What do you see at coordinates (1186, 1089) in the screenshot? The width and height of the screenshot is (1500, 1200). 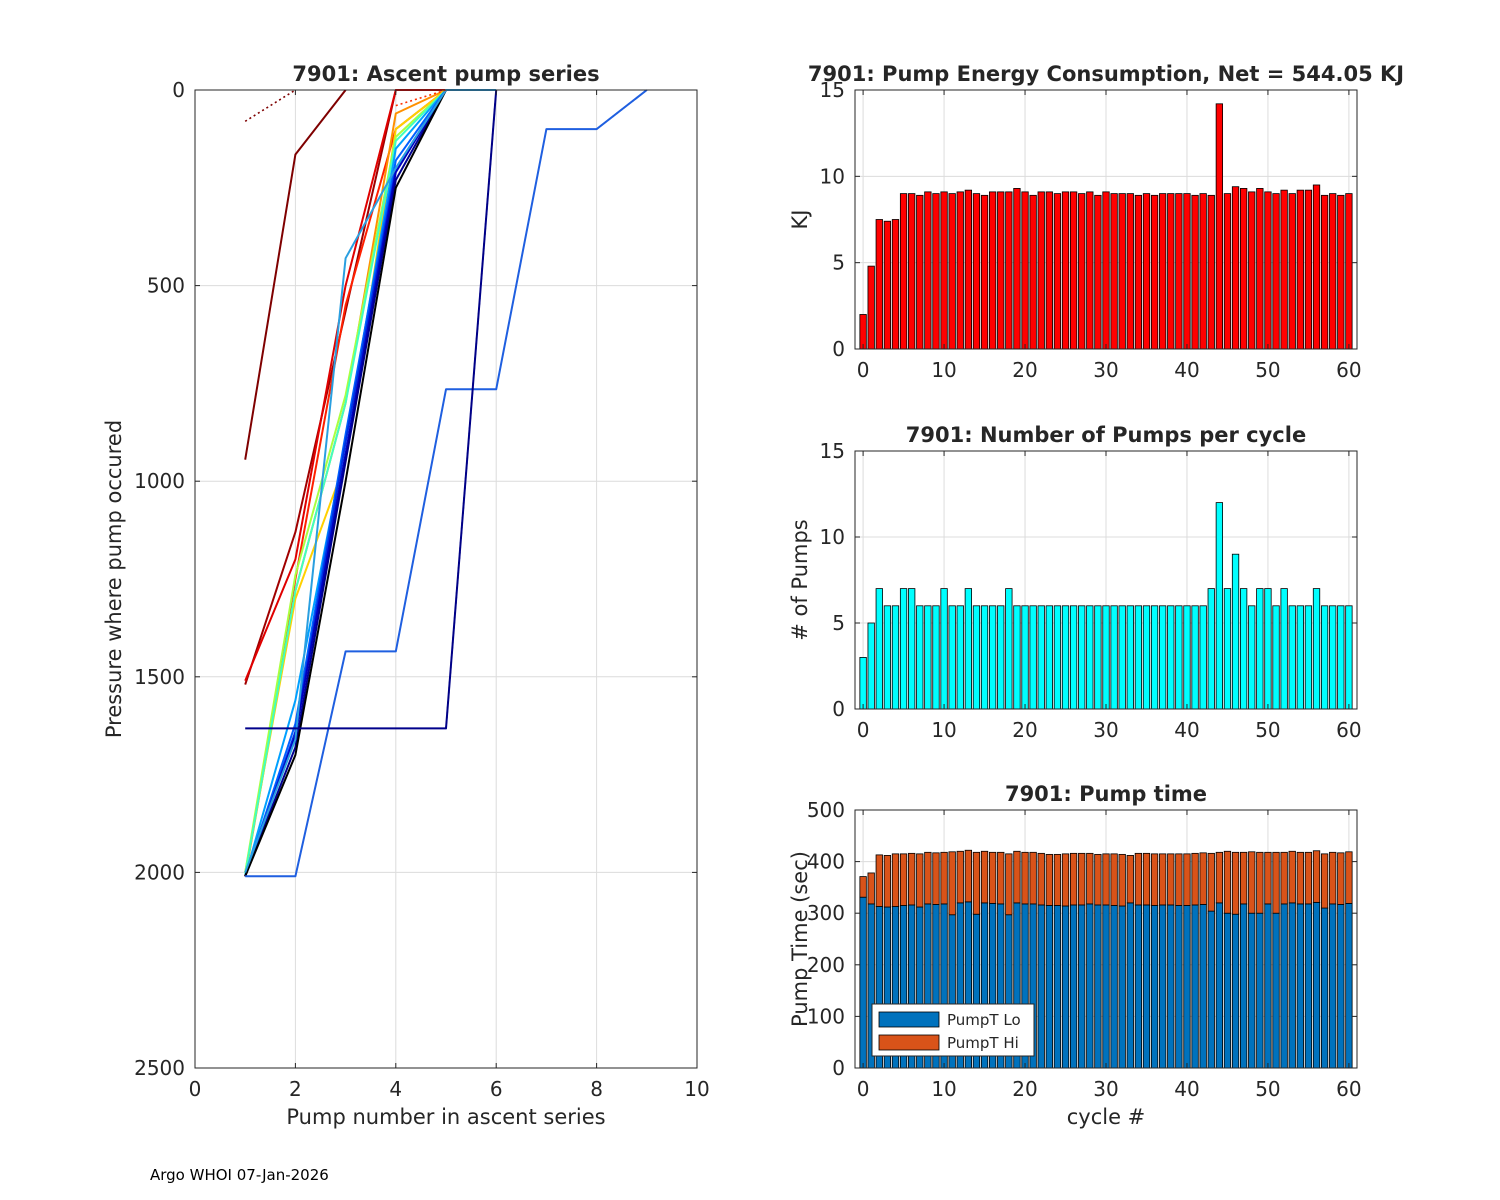 I see `x-tick-label: 40` at bounding box center [1186, 1089].